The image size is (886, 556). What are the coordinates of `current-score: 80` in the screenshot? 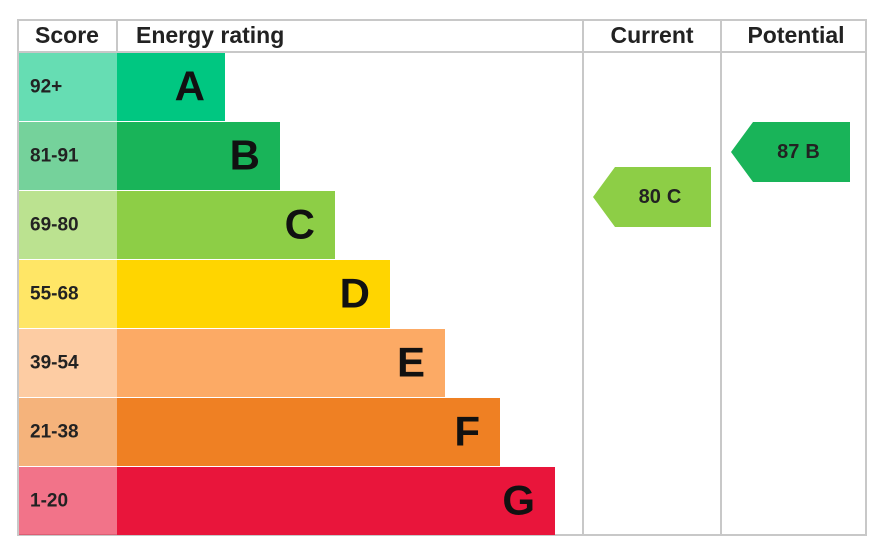 It's located at (650, 197).